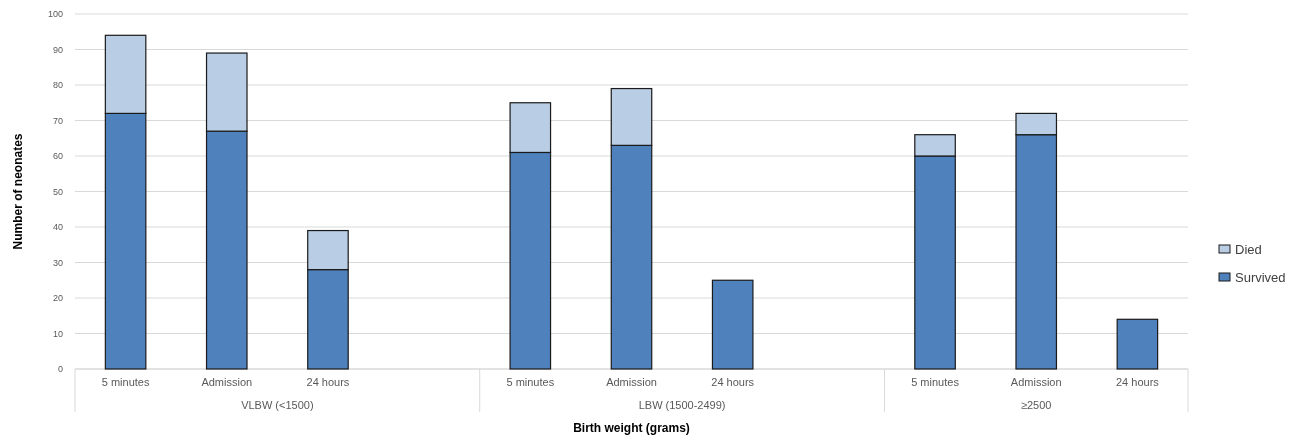 This screenshot has height=439, width=1307. I want to click on y-tick-label: 50, so click(57, 191).